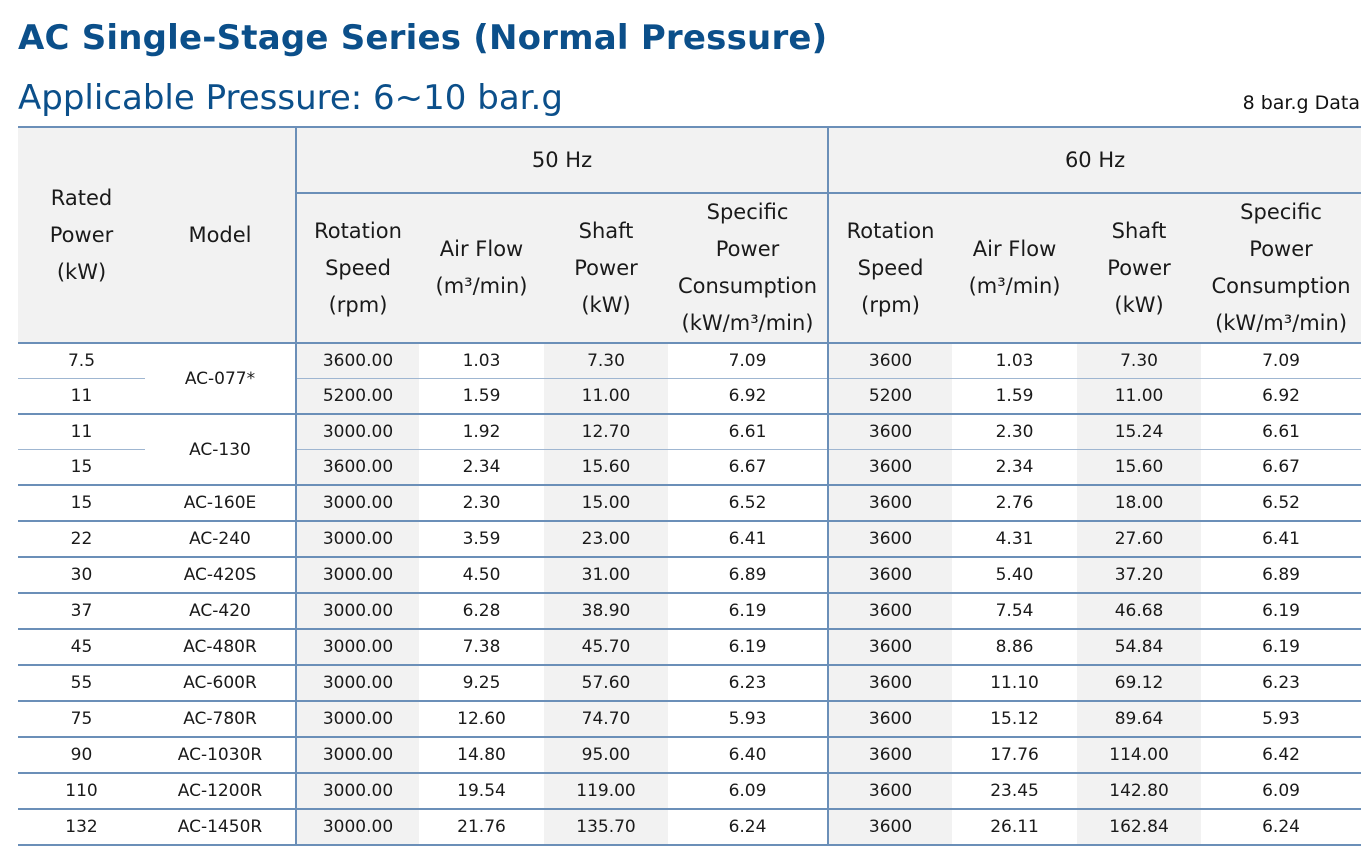 The height and width of the screenshot is (855, 1372). What do you see at coordinates (481, 719) in the screenshot?
I see `cell-f50: 12.60` at bounding box center [481, 719].